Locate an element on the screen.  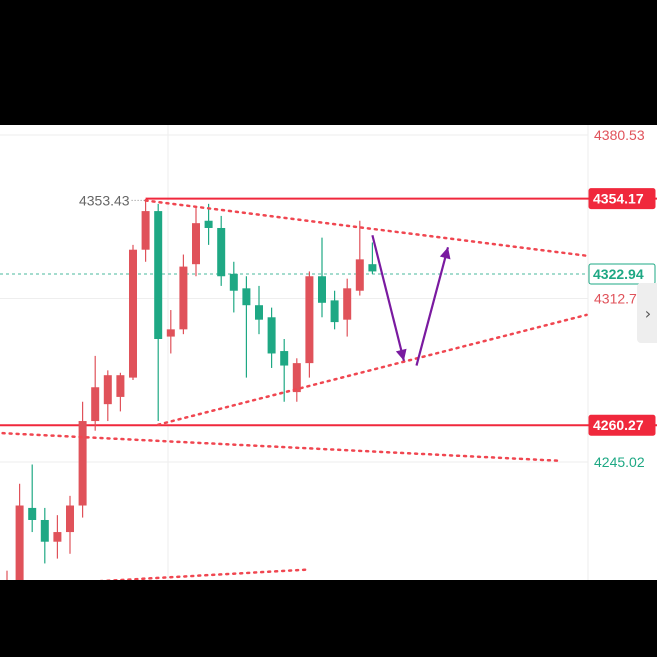
axis-tick-label: 4245.02 is located at coordinates (619, 462).